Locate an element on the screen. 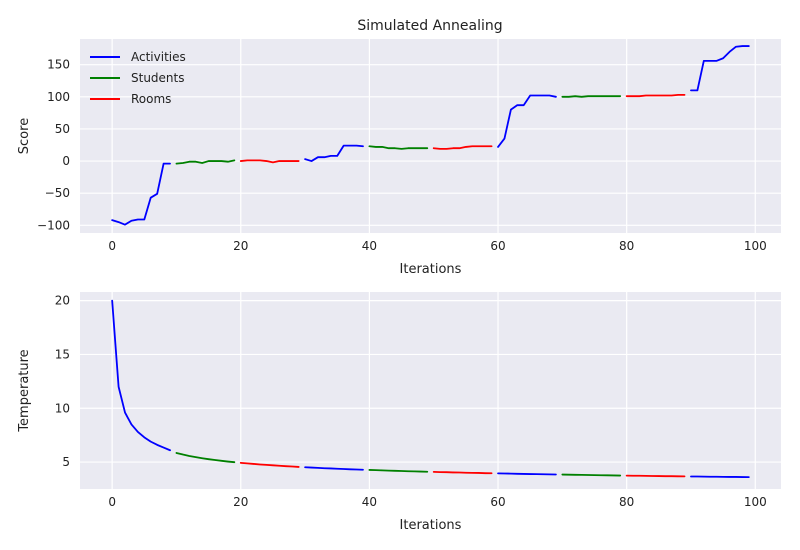 This screenshot has width=800, height=550. y-tick-label: 15 is located at coordinates (62, 354).